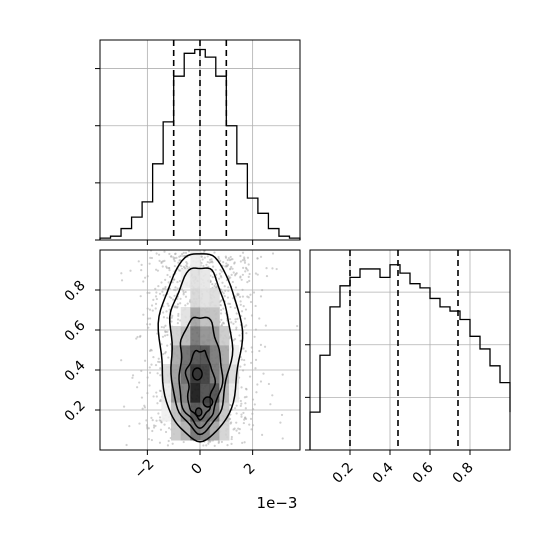 The image size is (550, 550). What do you see at coordinates (75, 291) in the screenshot?
I see `y-tick-label: 0.8` at bounding box center [75, 291].